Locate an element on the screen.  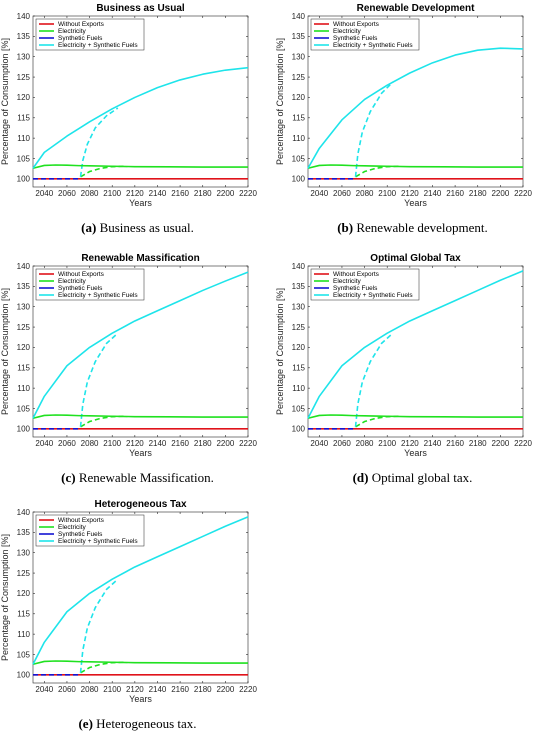
chart-title: Business as Usual is located at coordinates (140, 8).